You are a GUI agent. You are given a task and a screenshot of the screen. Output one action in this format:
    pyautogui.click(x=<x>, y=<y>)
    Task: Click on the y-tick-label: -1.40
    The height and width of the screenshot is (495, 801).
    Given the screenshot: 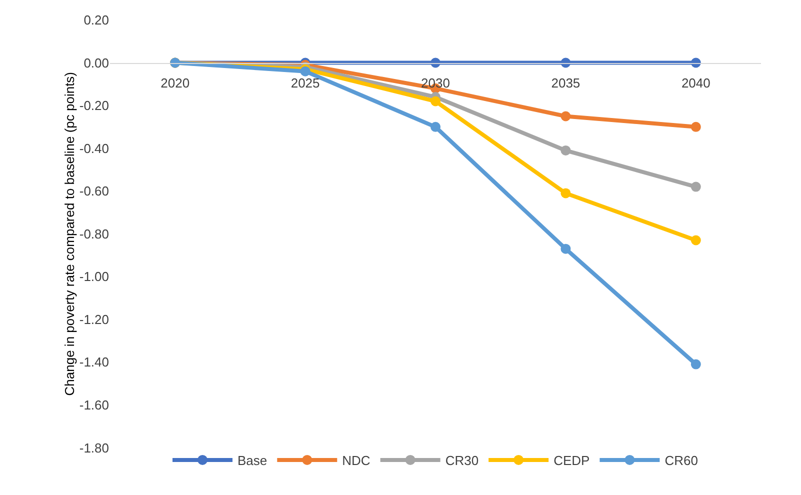 What is the action you would take?
    pyautogui.click(x=94, y=362)
    